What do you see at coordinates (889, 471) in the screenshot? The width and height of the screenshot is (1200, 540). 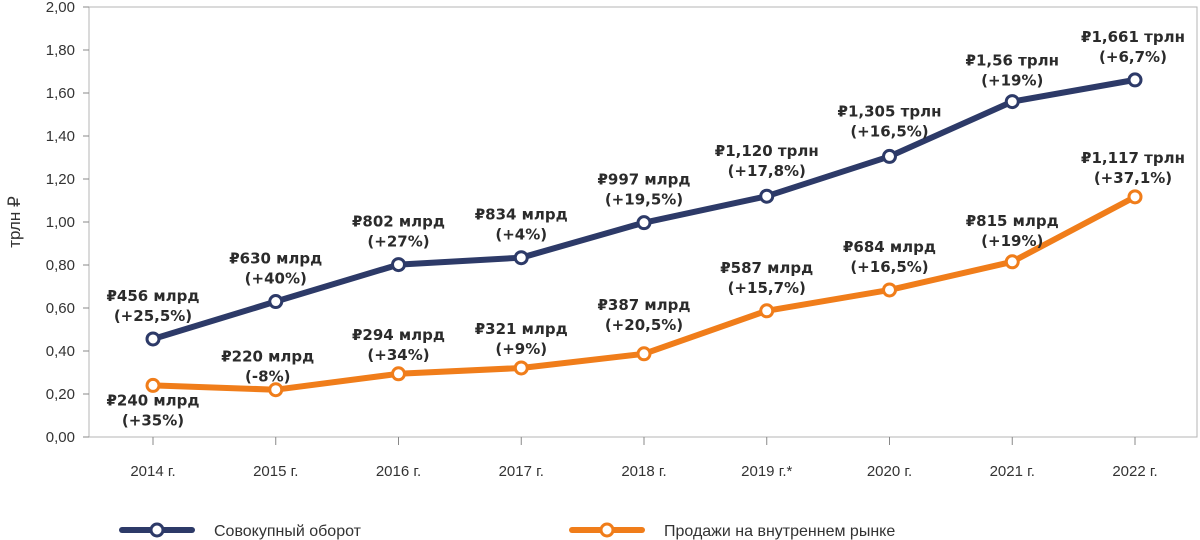 I see `x-tick-label: 2020 г.` at bounding box center [889, 471].